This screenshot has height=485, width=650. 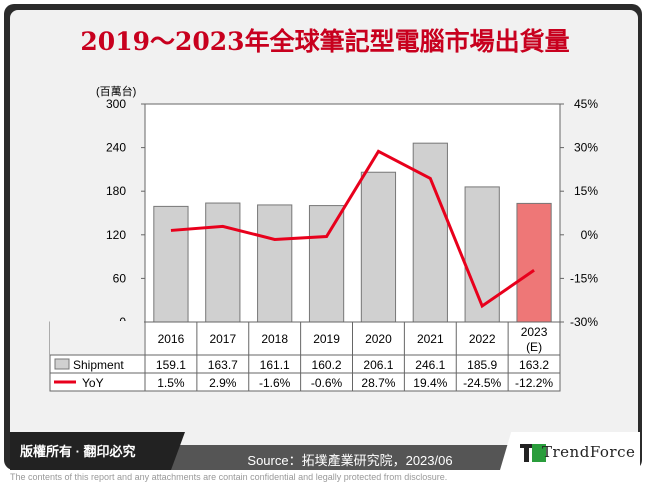 I want to click on legend-shipment-swatch, so click(x=62, y=364).